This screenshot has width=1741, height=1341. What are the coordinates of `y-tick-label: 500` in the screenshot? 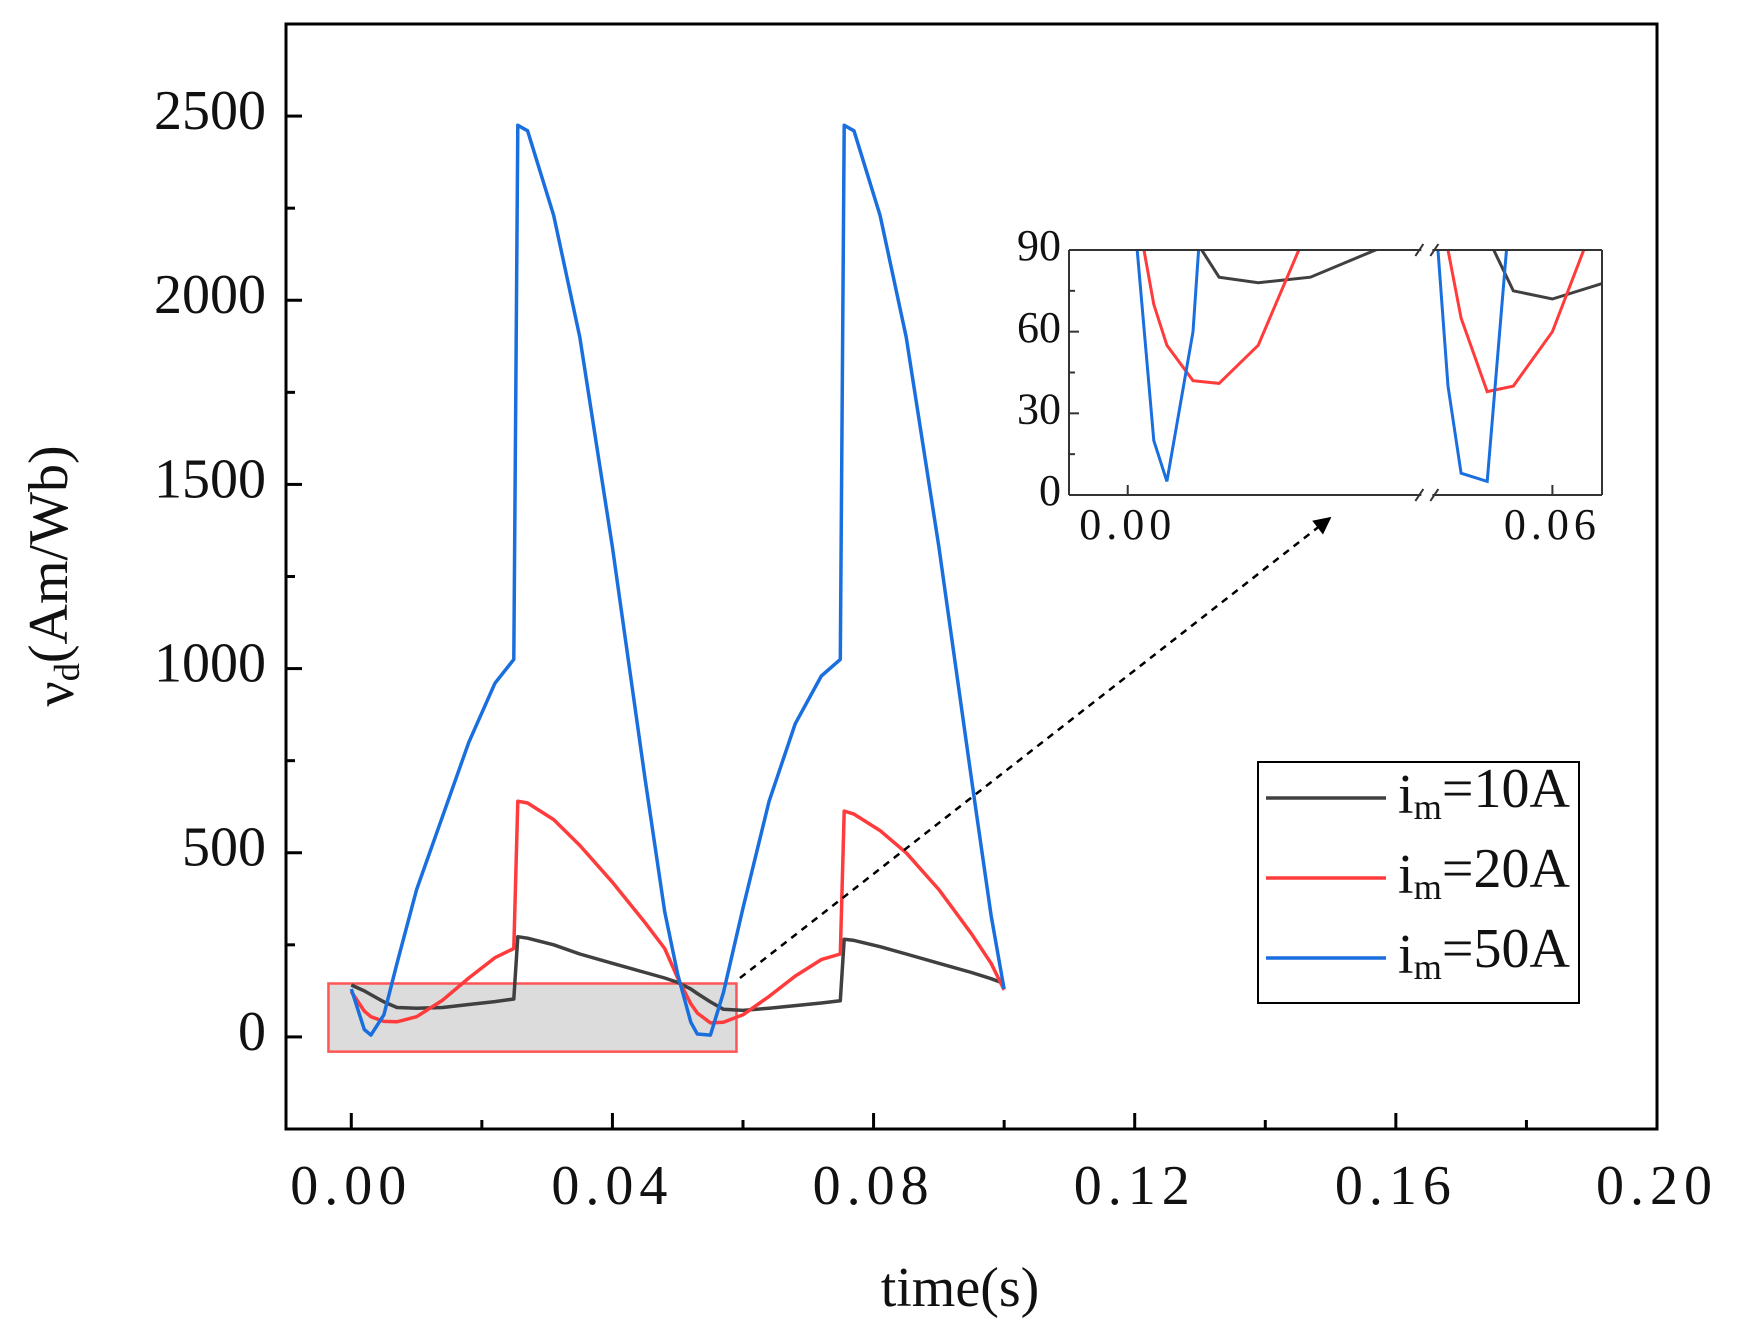 It's located at (224, 848).